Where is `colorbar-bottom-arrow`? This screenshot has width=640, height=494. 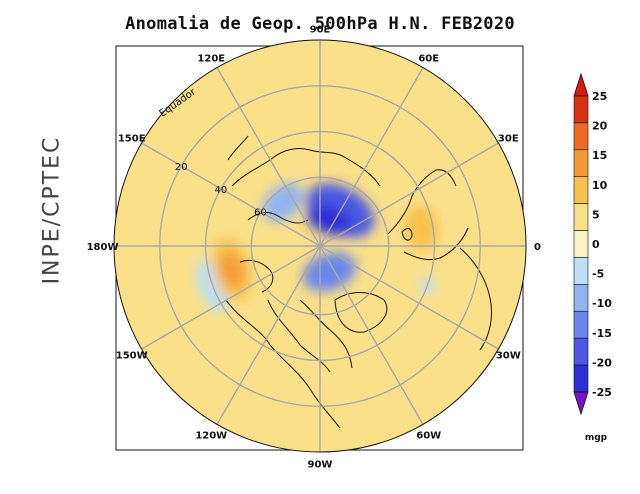
colorbar-bottom-arrow is located at coordinates (581, 403).